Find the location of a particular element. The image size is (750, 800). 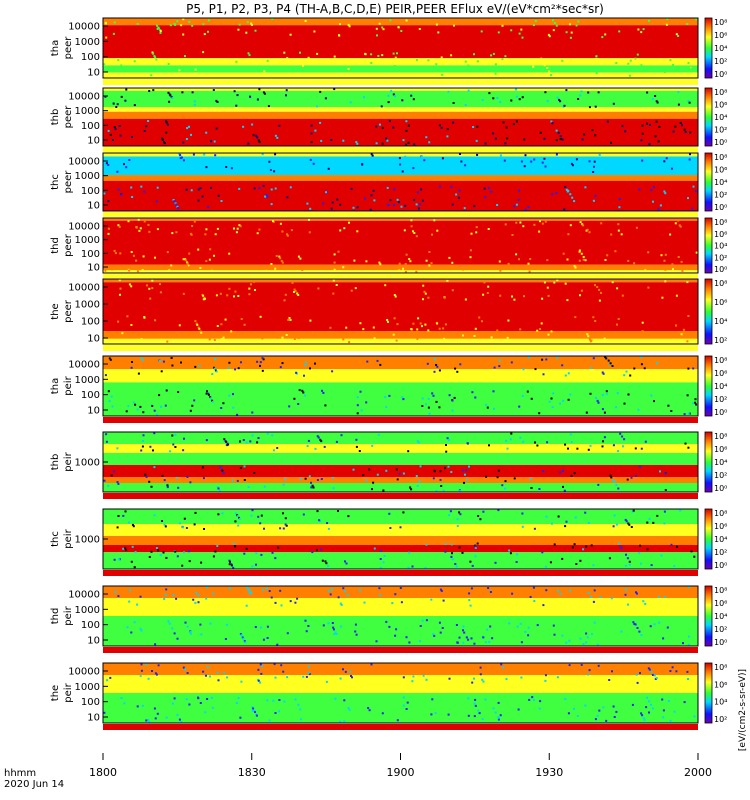

time-label-hhmm: hhmm is located at coordinates (20, 773).